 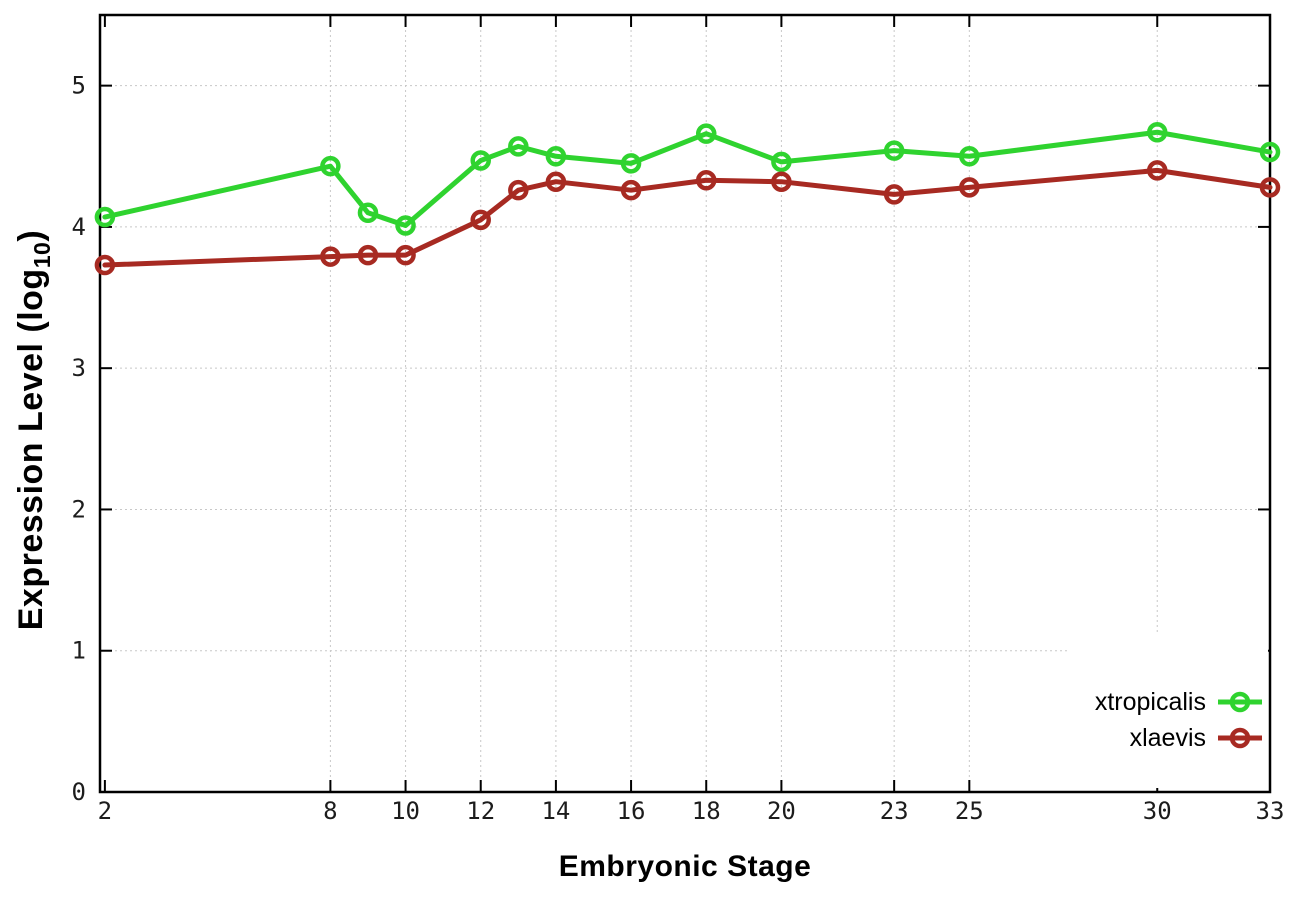 What do you see at coordinates (1270, 811) in the screenshot?
I see `x-tick-label: 33` at bounding box center [1270, 811].